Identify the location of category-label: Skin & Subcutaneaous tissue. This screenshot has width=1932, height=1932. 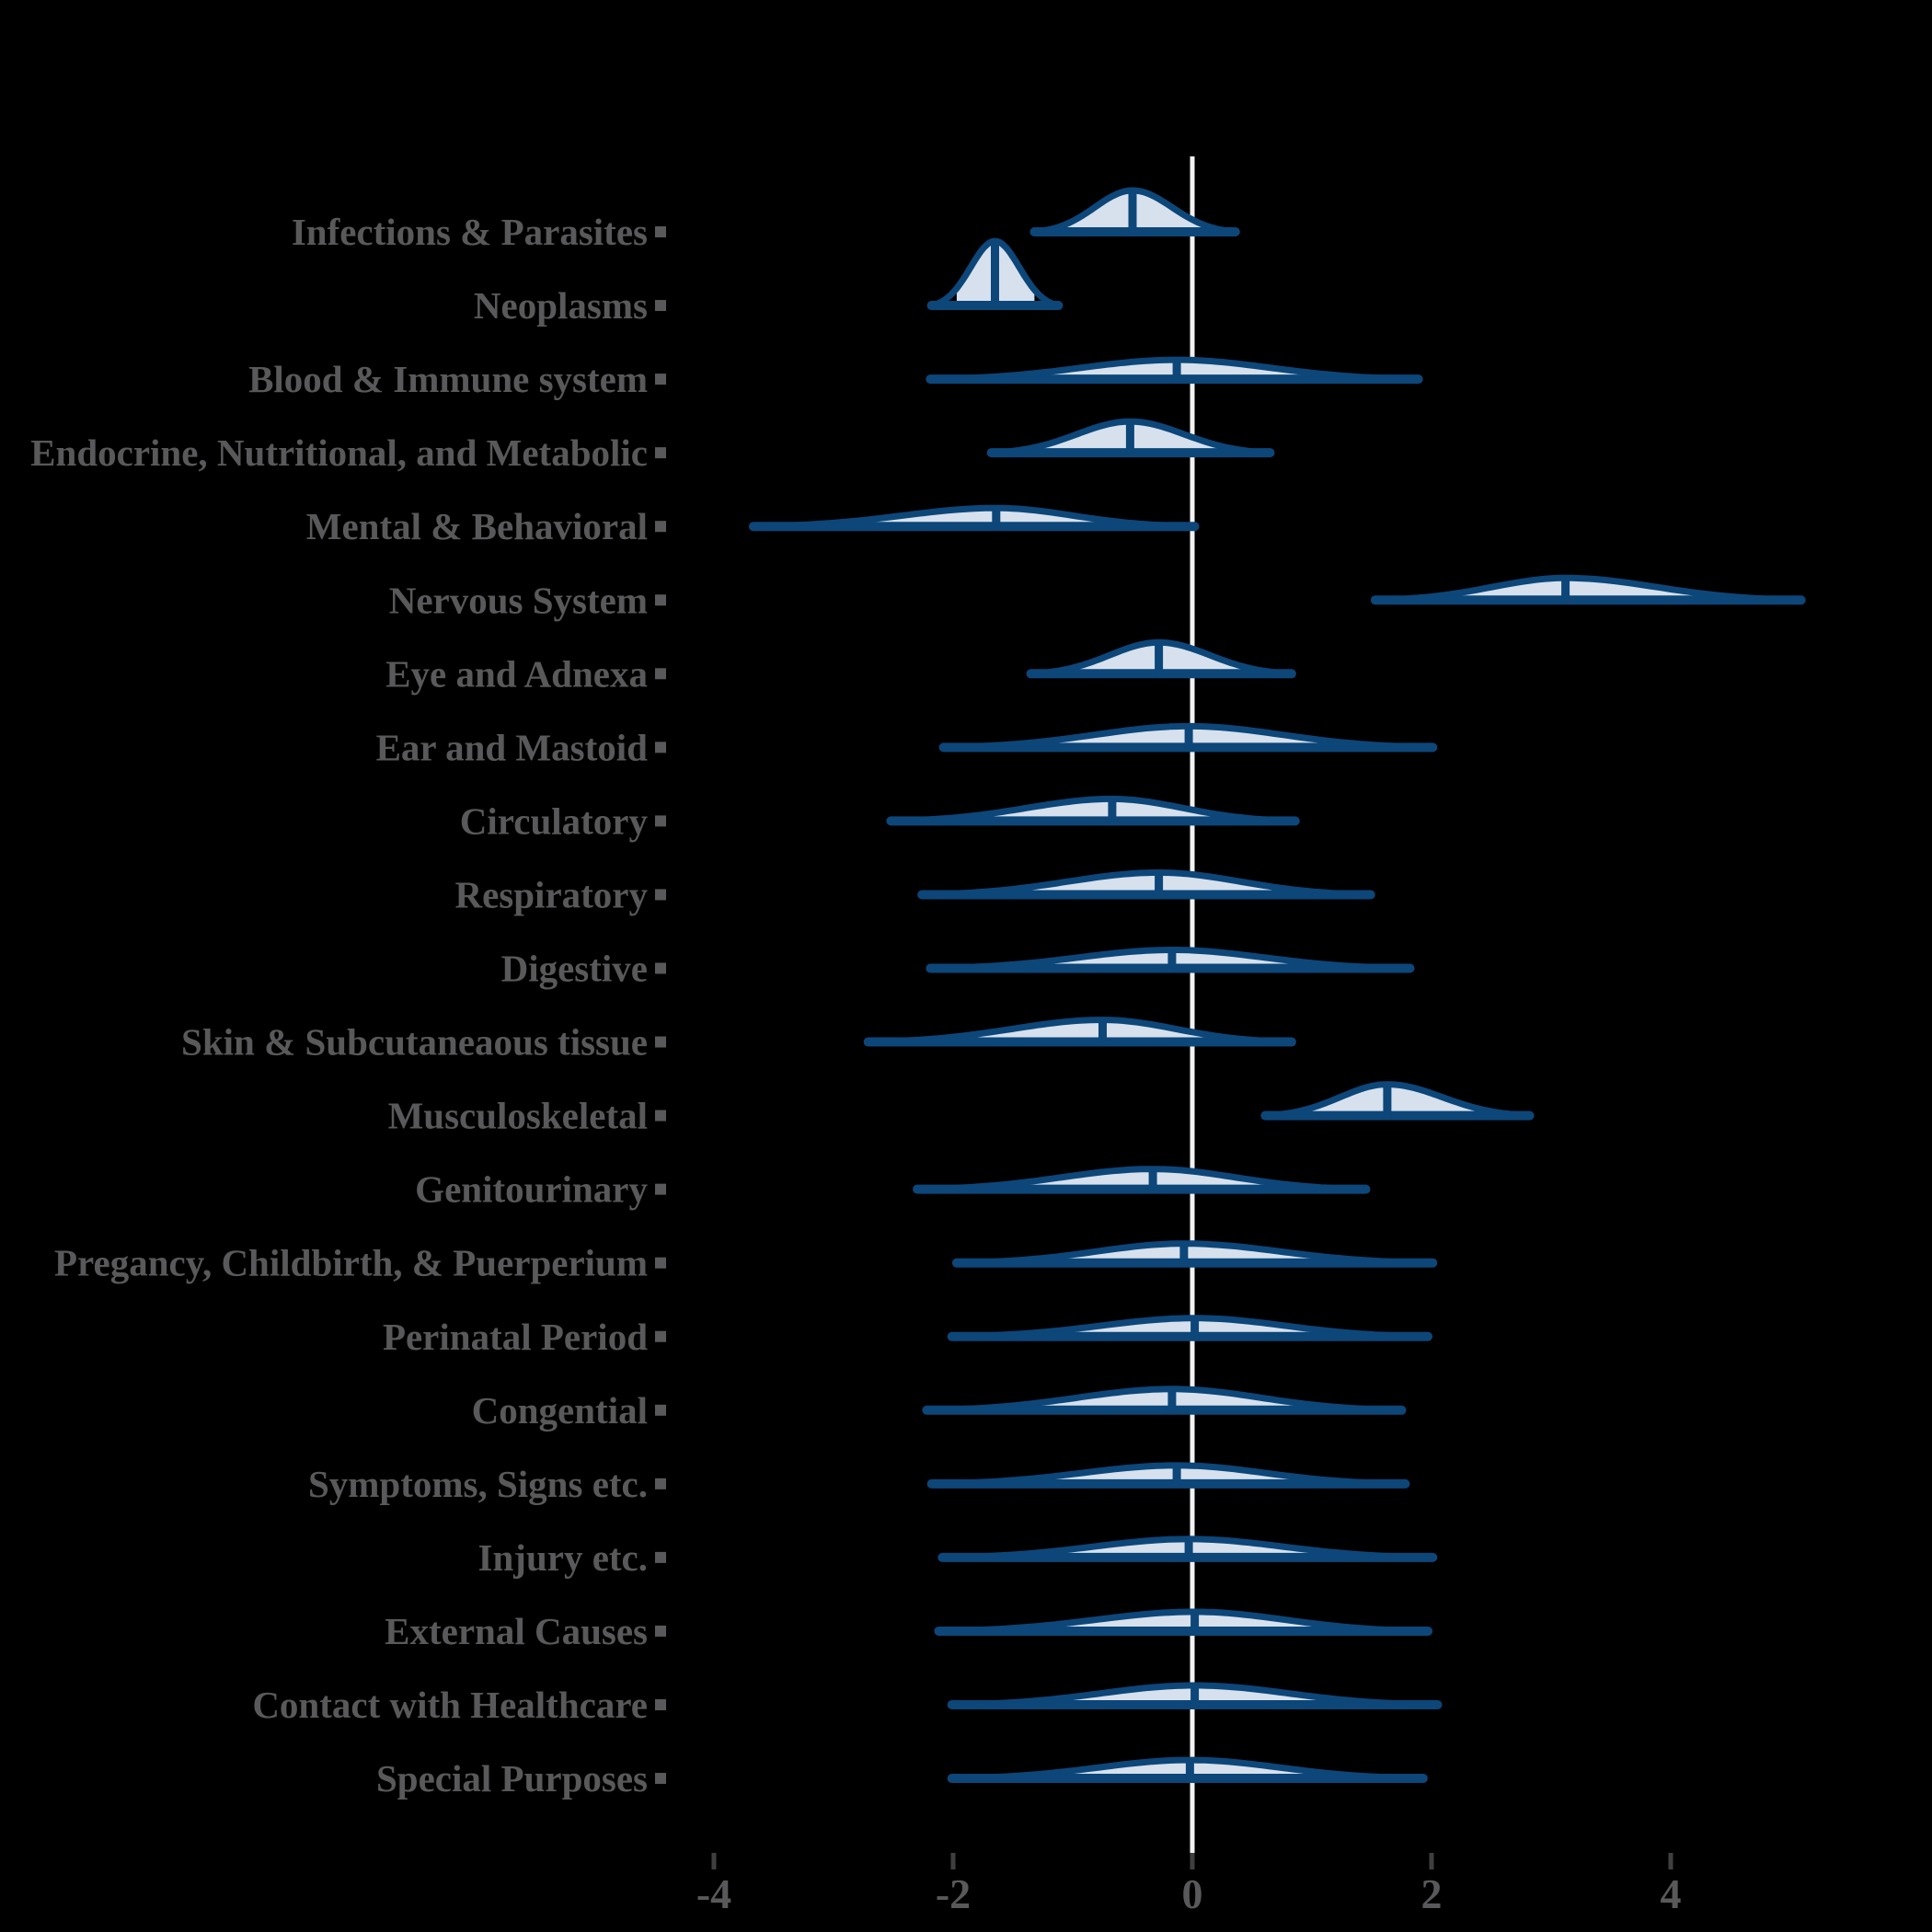
(414, 1042).